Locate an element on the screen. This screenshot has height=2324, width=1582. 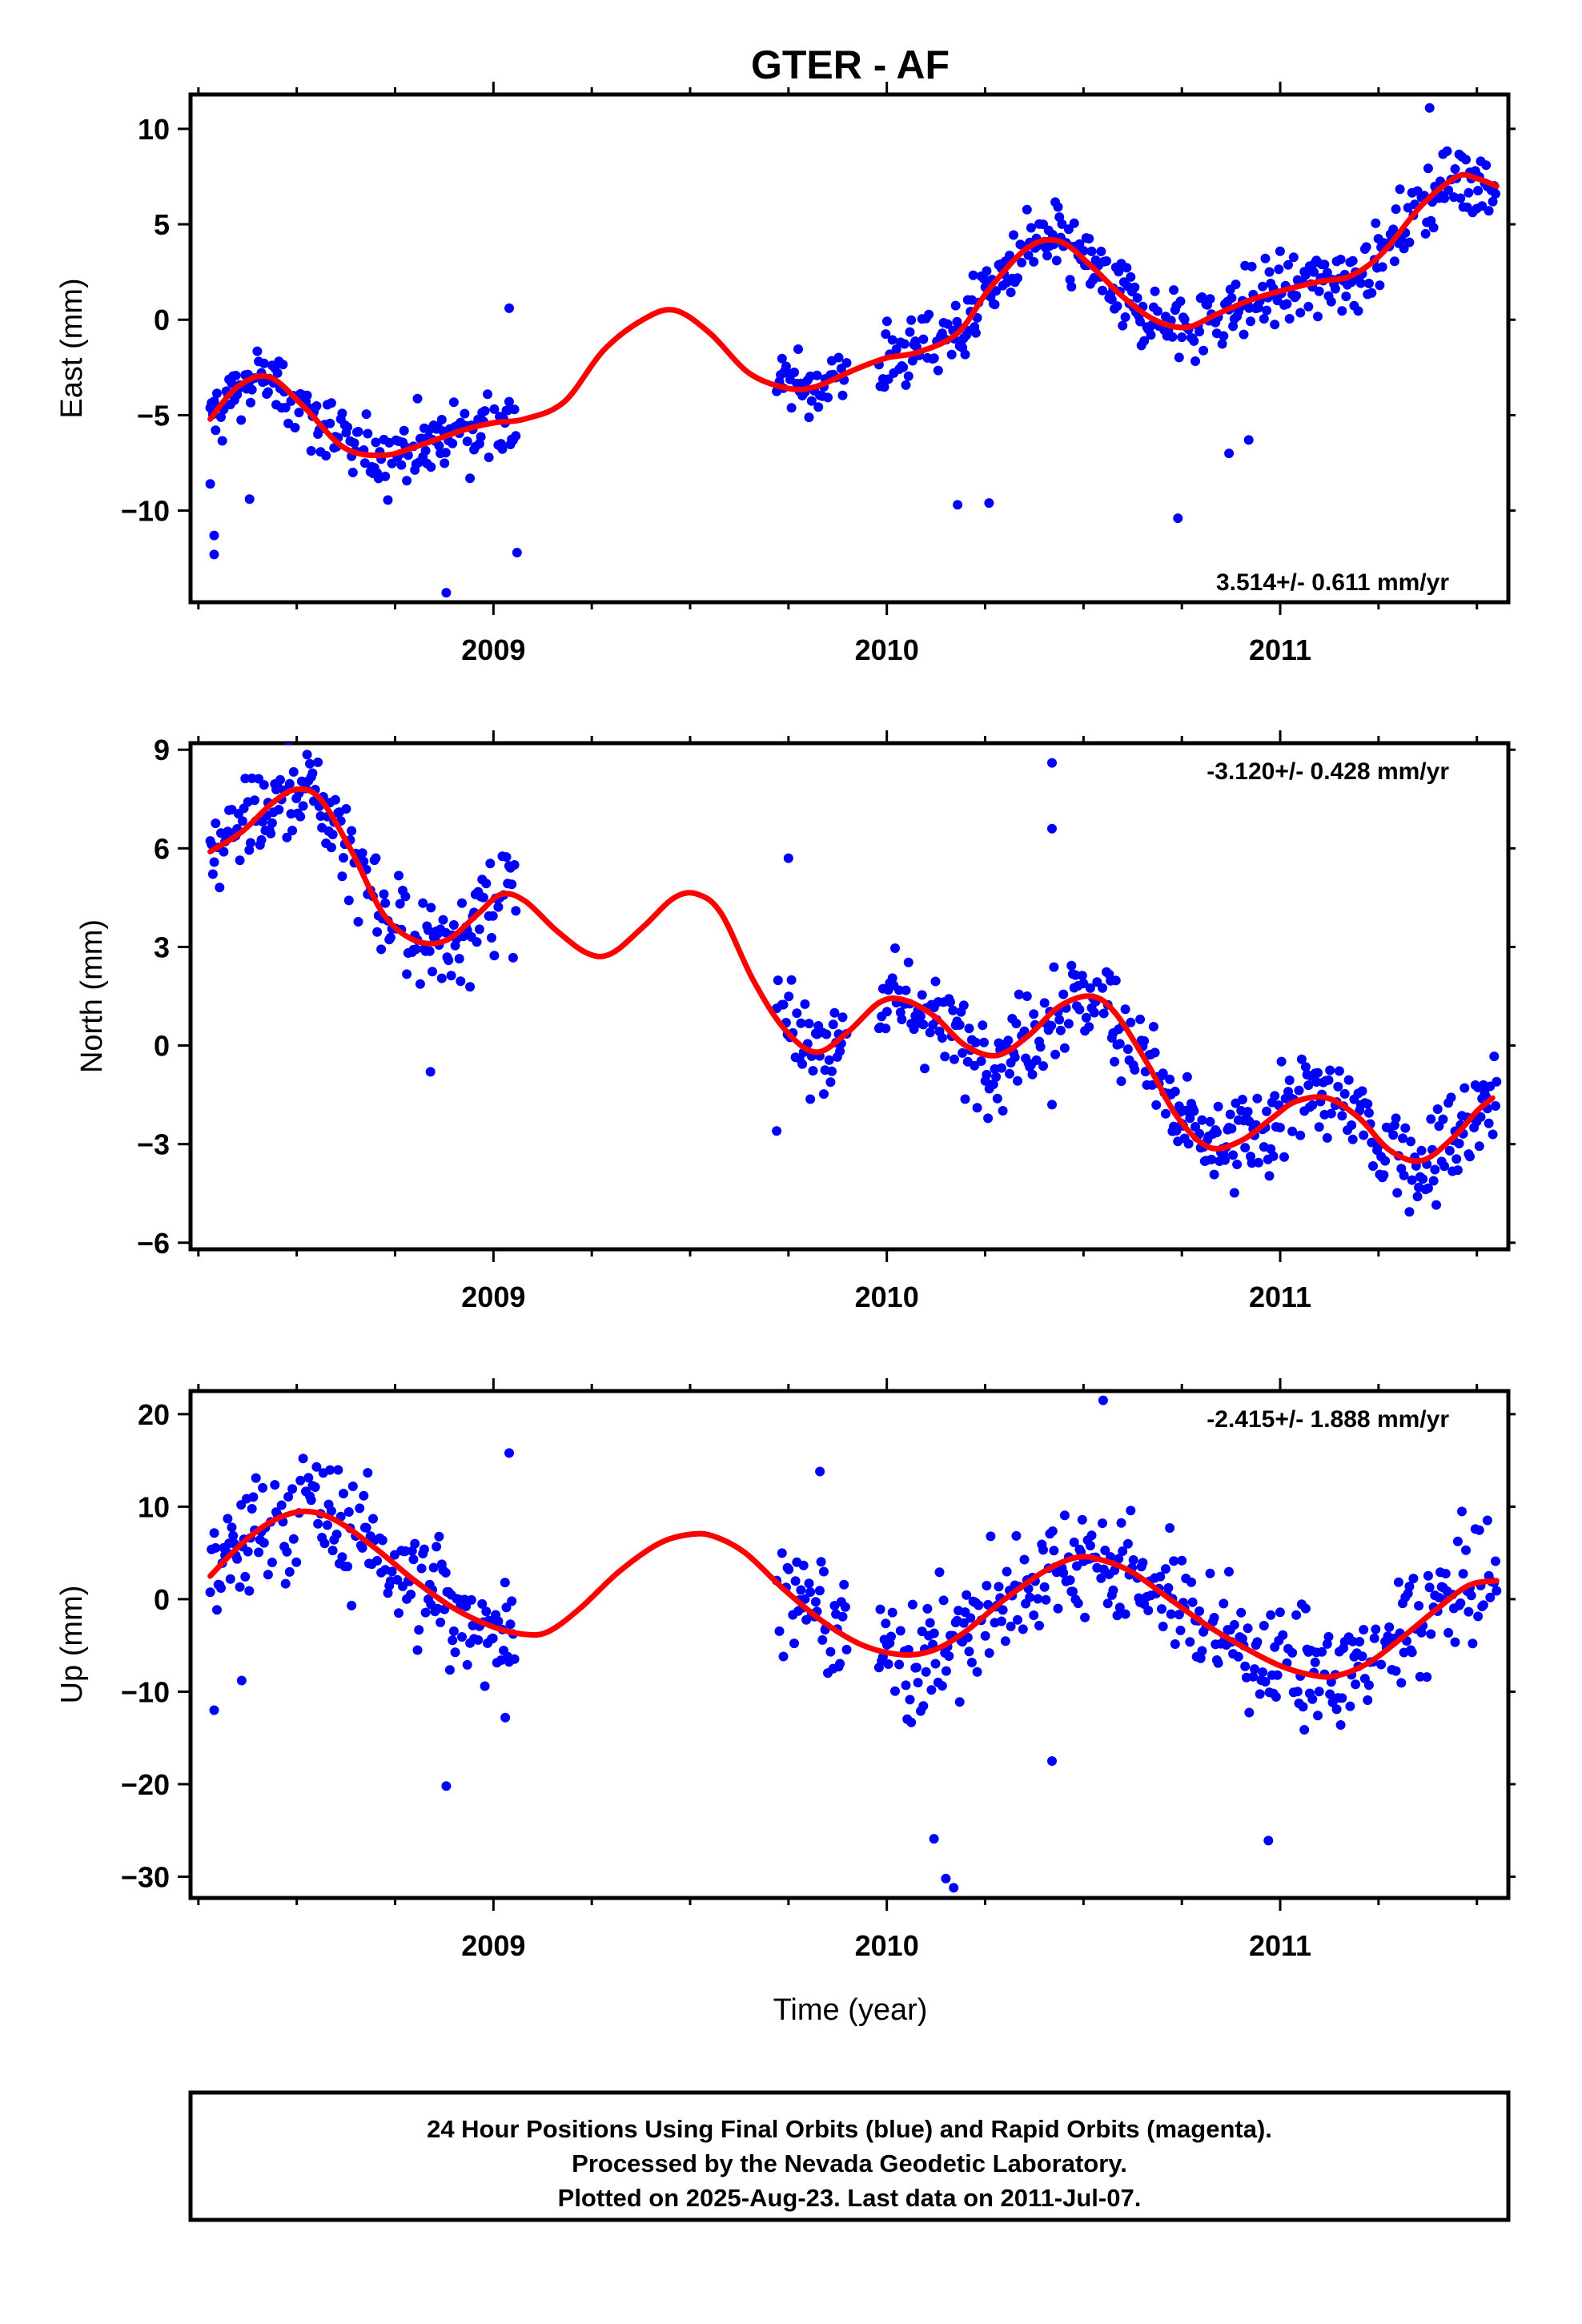
east-rate-label: 3.514+/- 0.611 mm/yr is located at coordinates (1332, 582).